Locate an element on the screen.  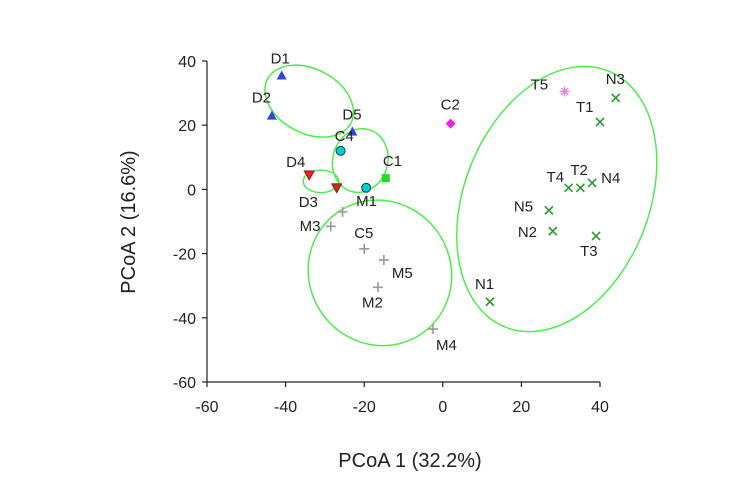
t3-point is located at coordinates (596, 236).